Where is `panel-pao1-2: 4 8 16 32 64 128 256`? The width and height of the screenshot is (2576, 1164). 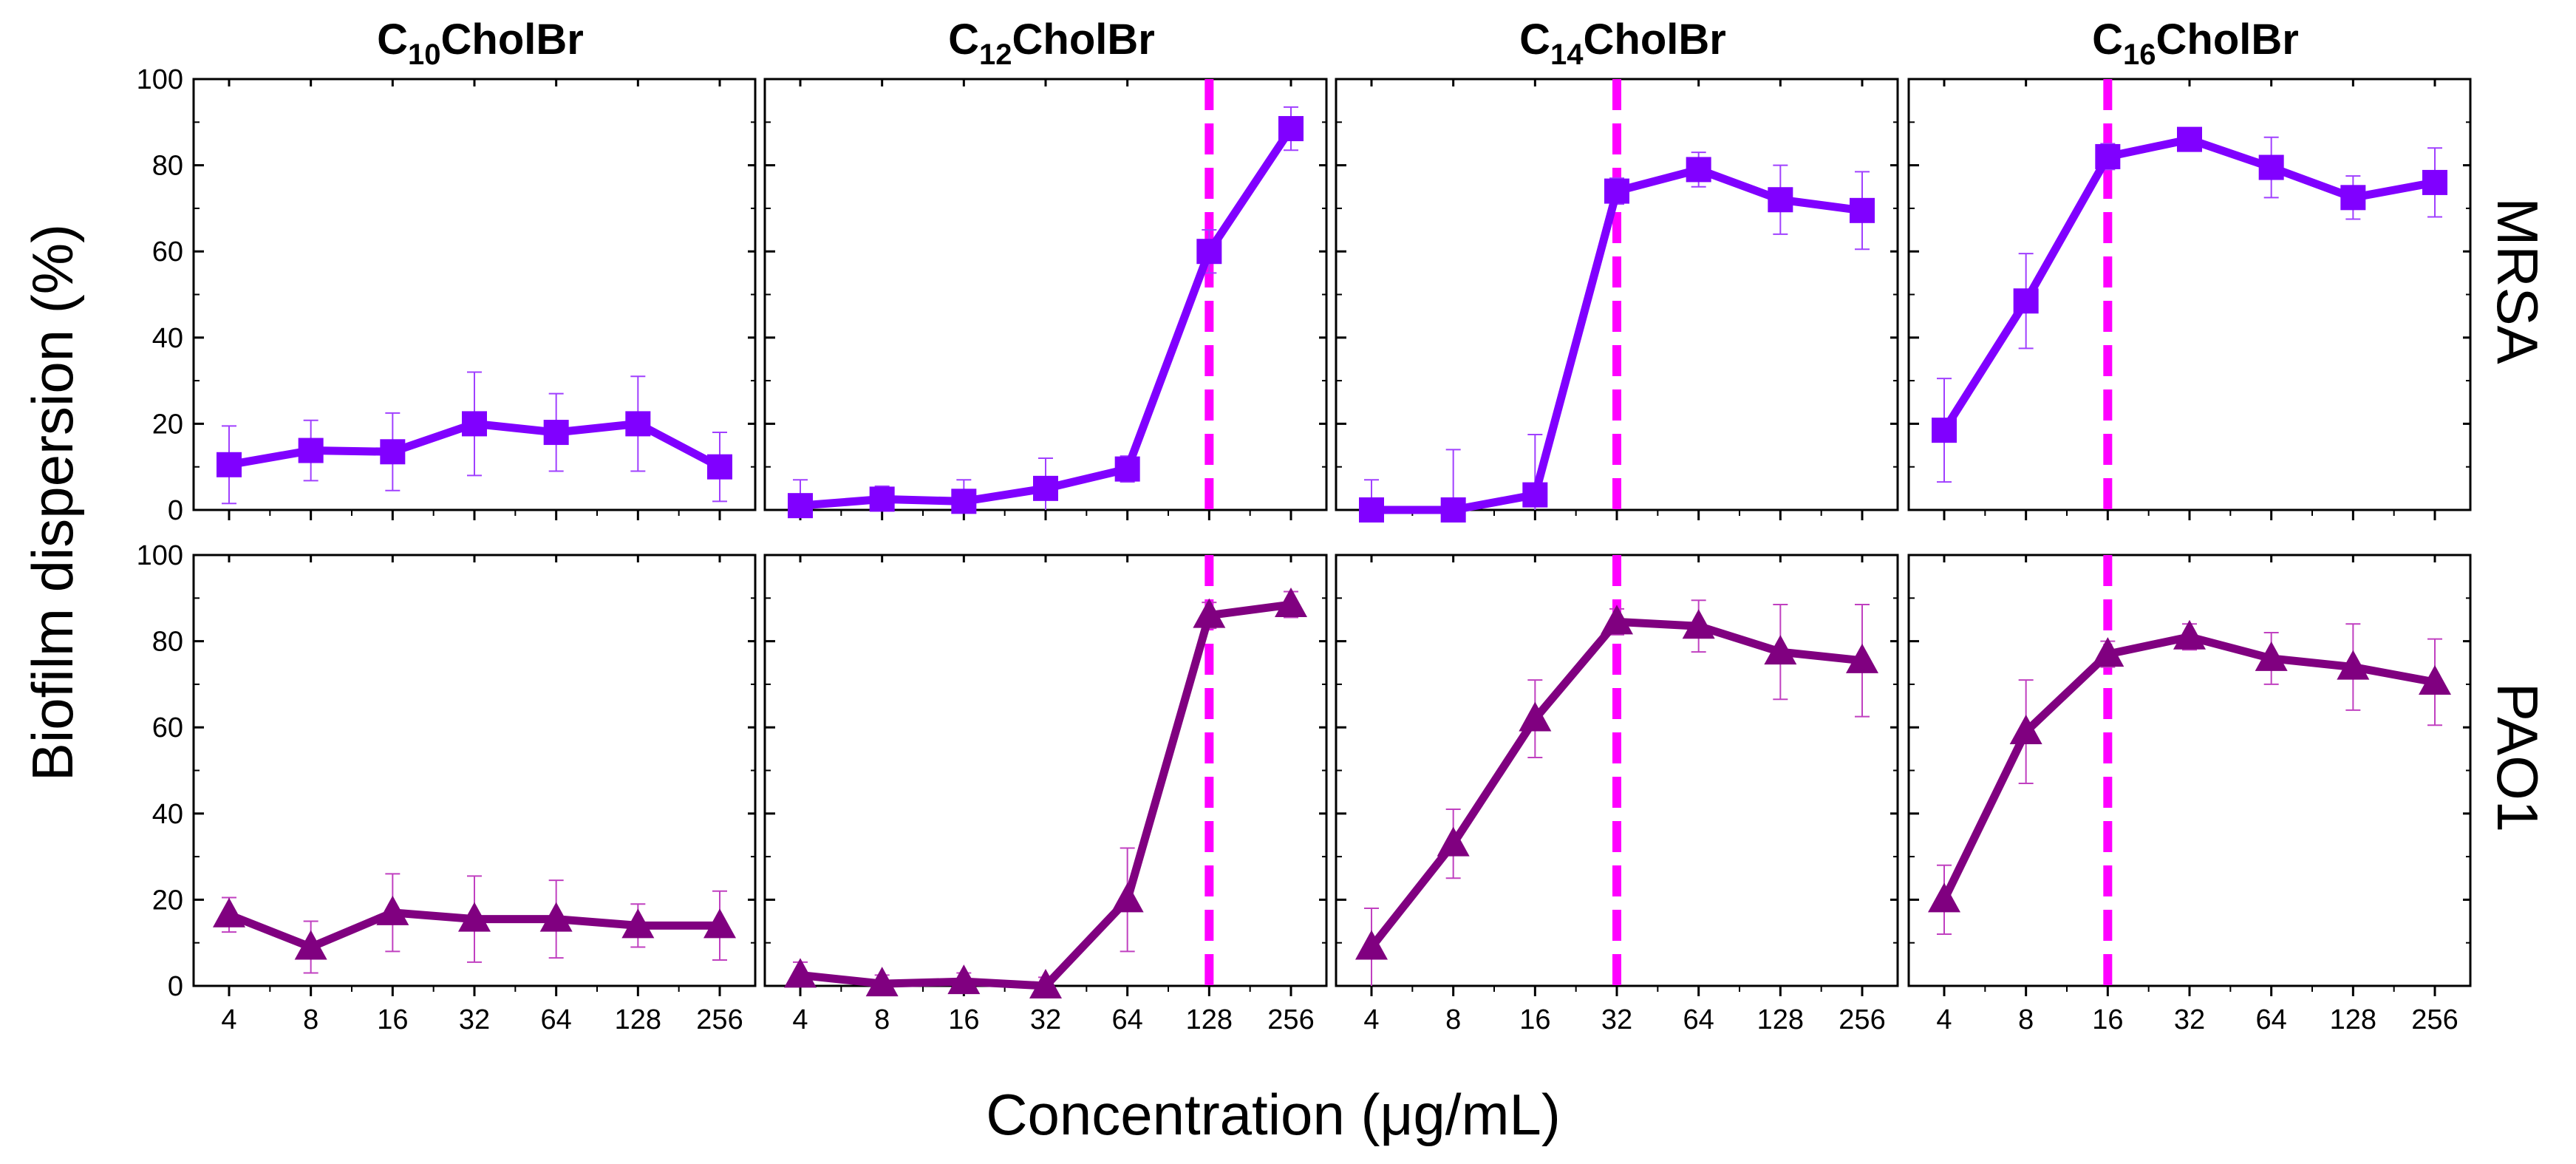 panel-pao1-2: 4 8 16 32 64 128 256 is located at coordinates (1045, 795).